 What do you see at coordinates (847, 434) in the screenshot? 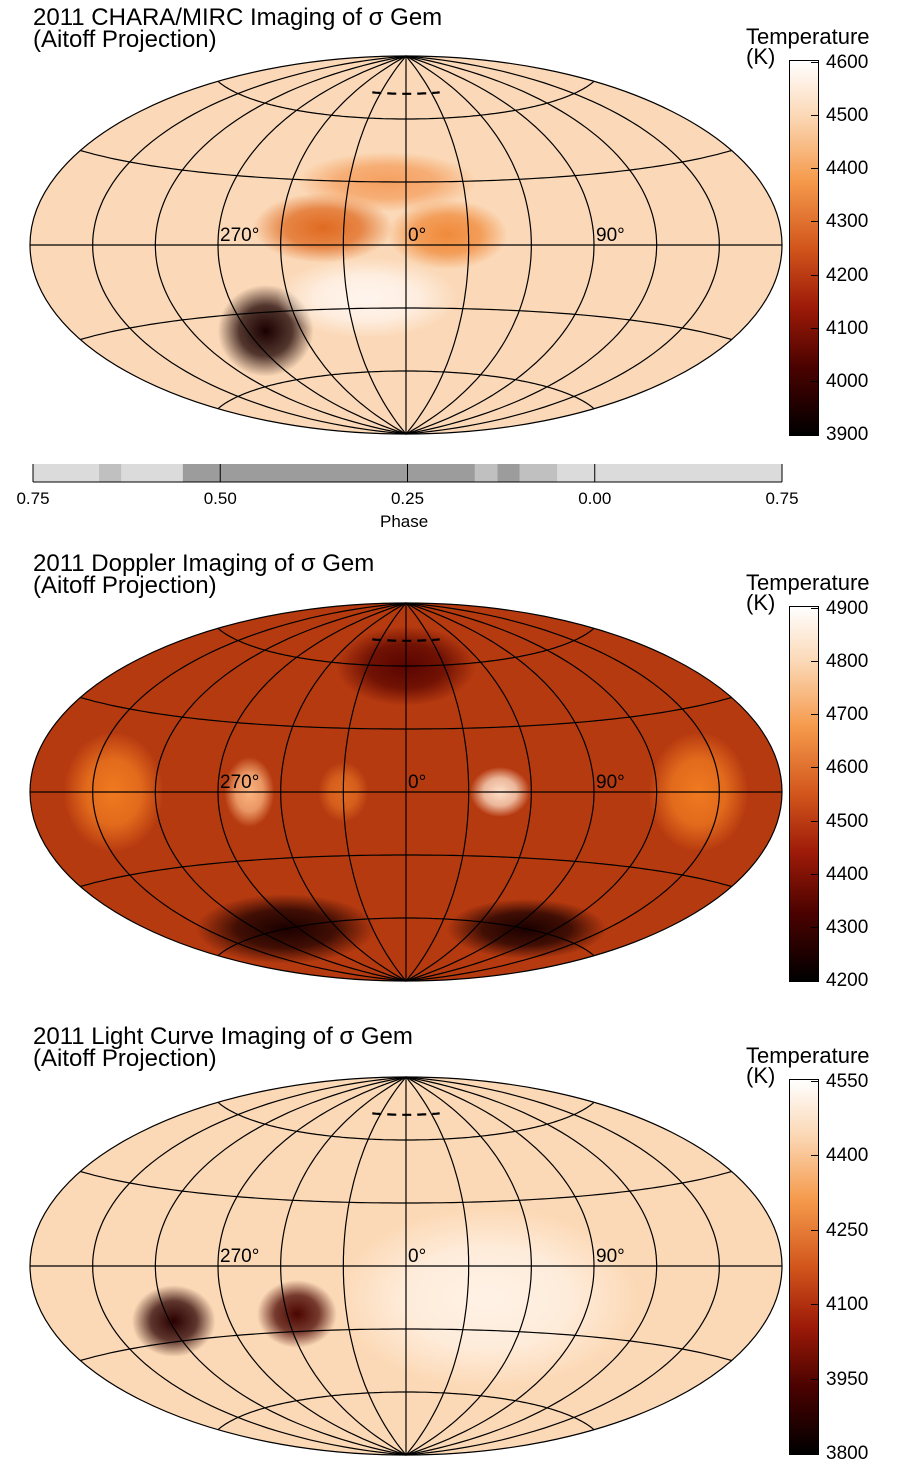
I see `colorbar-tick-label: 3900` at bounding box center [847, 434].